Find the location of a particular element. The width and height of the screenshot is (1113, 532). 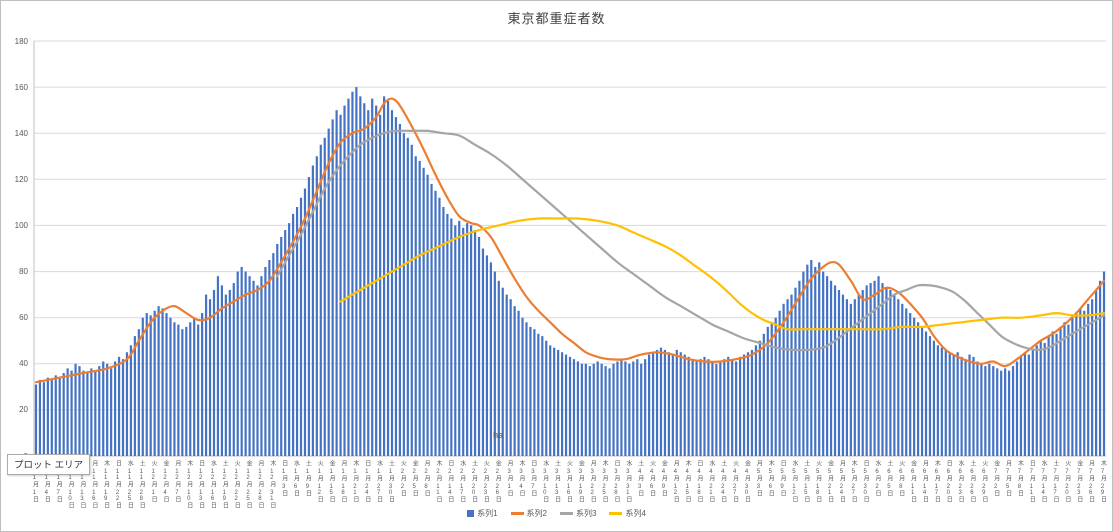

x-axis-label: 火1月12日 is located at coordinates (319, 481).